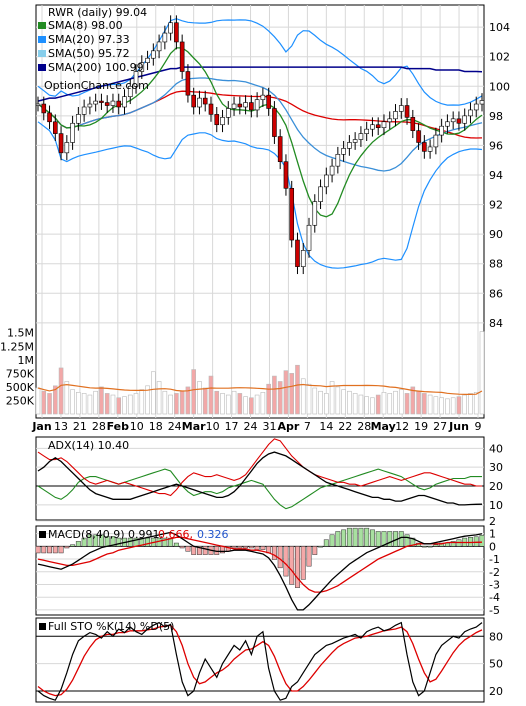 The width and height of the screenshot is (526, 706). What do you see at coordinates (499, 86) in the screenshot?
I see `price-tick-label: 100` at bounding box center [499, 86].